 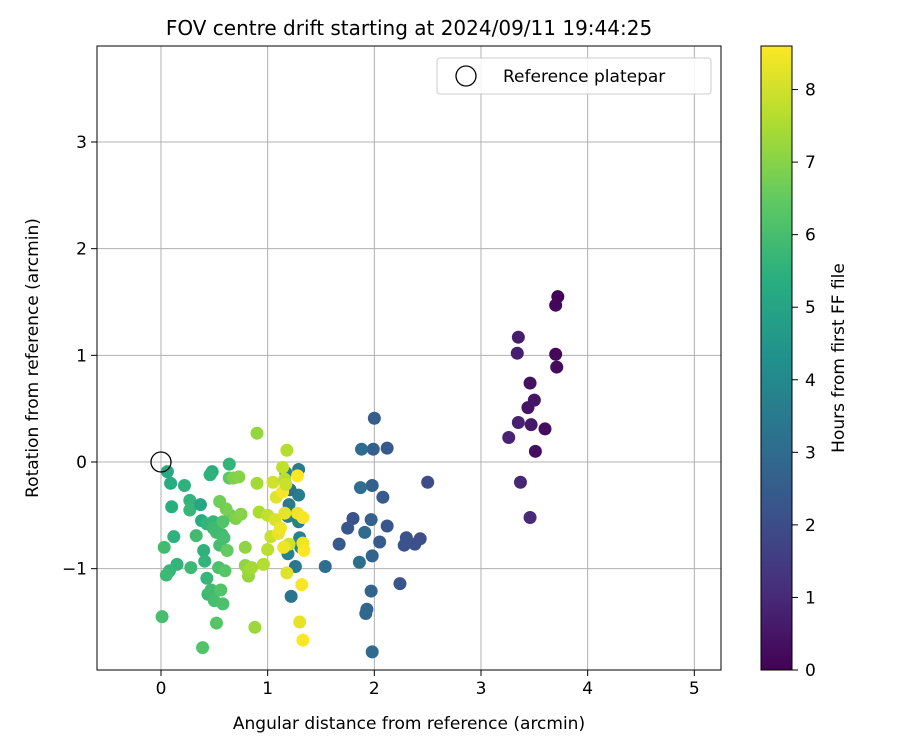 I want to click on x-axis-label: Angular distance from reference (arcmin), so click(x=409, y=724).